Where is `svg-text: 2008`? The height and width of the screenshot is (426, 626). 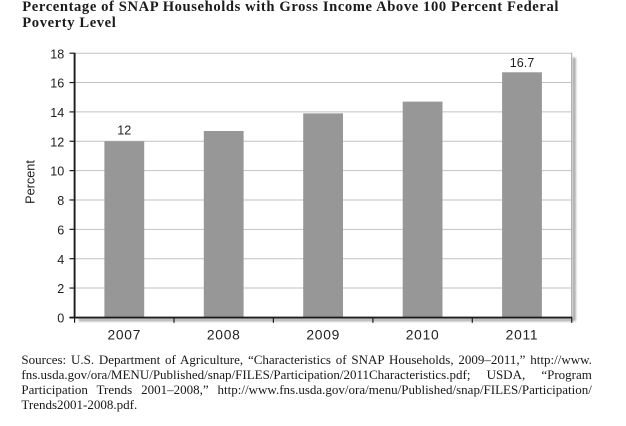 svg-text: 2008 is located at coordinates (224, 334).